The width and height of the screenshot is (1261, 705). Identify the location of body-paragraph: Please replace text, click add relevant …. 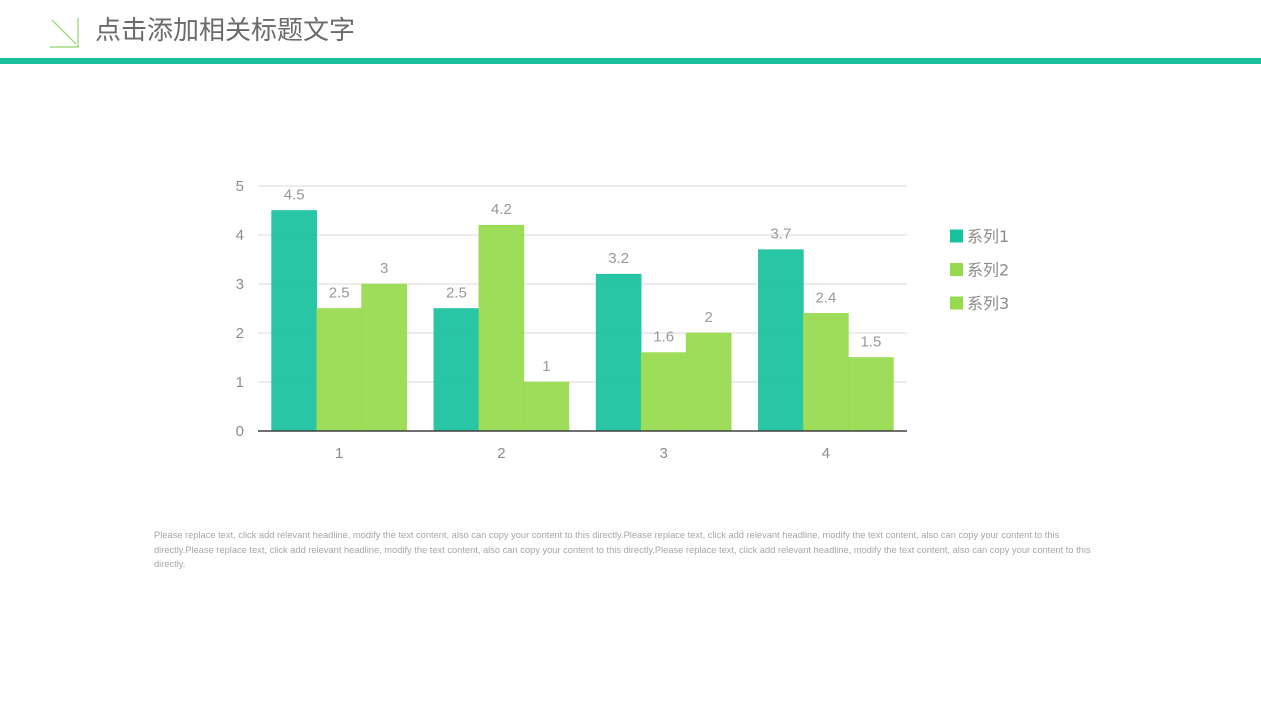
(622, 549).